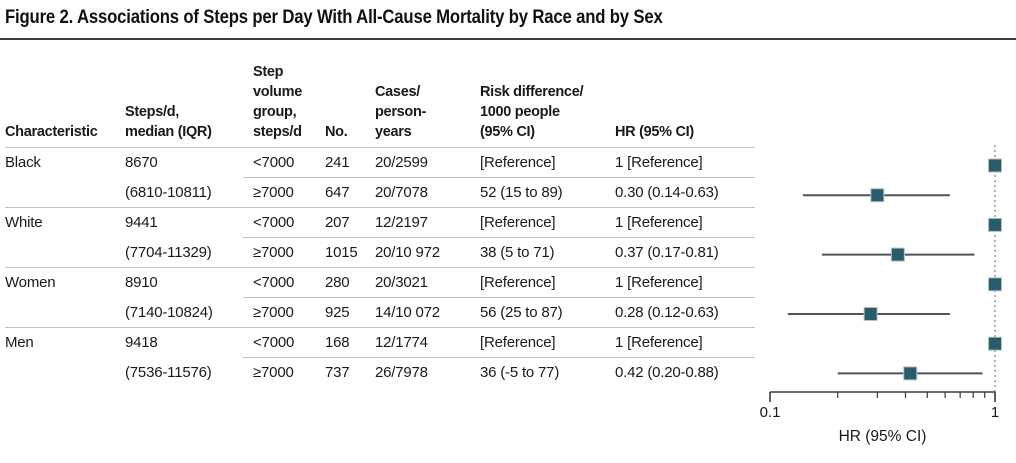  Describe the element at coordinates (547, 313) in the screenshot. I see `table-cell: 56 (25 to 87)` at that location.